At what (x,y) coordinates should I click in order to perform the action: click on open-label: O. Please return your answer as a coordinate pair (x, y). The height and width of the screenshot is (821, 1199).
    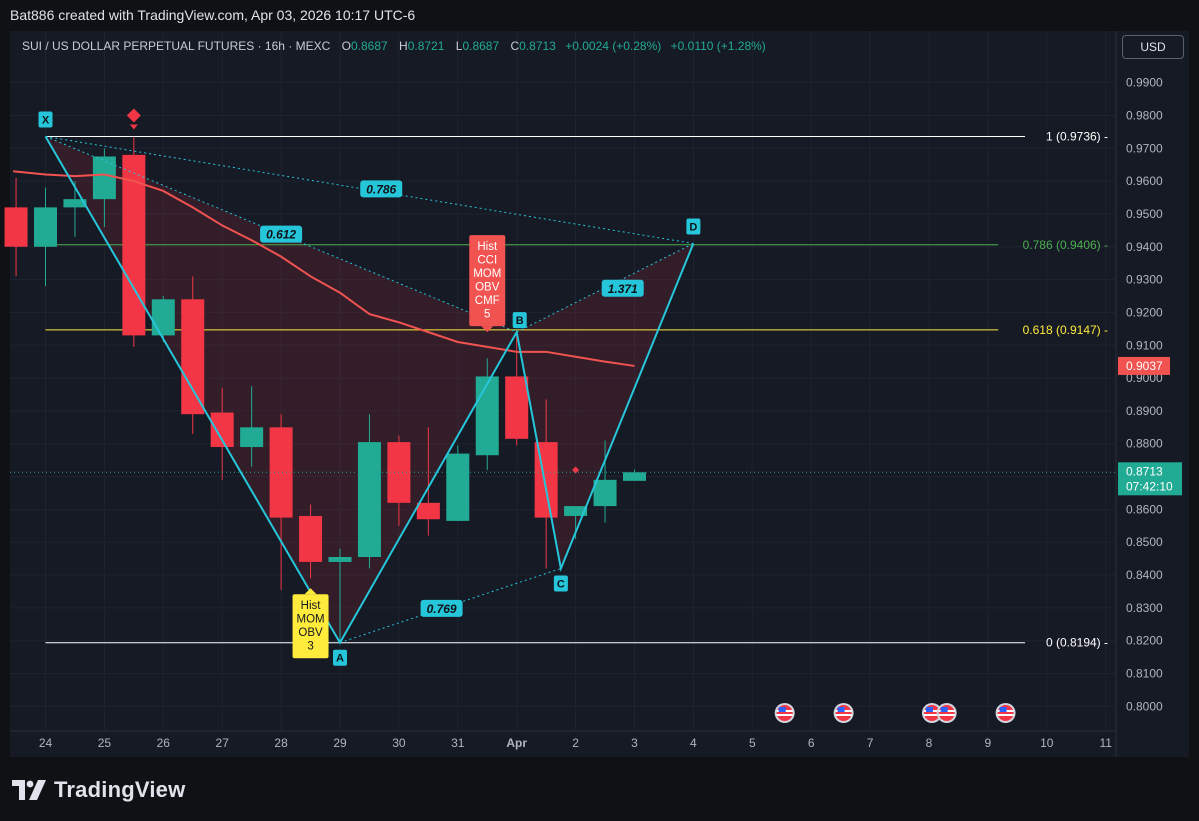
    Looking at the image, I should click on (346, 46).